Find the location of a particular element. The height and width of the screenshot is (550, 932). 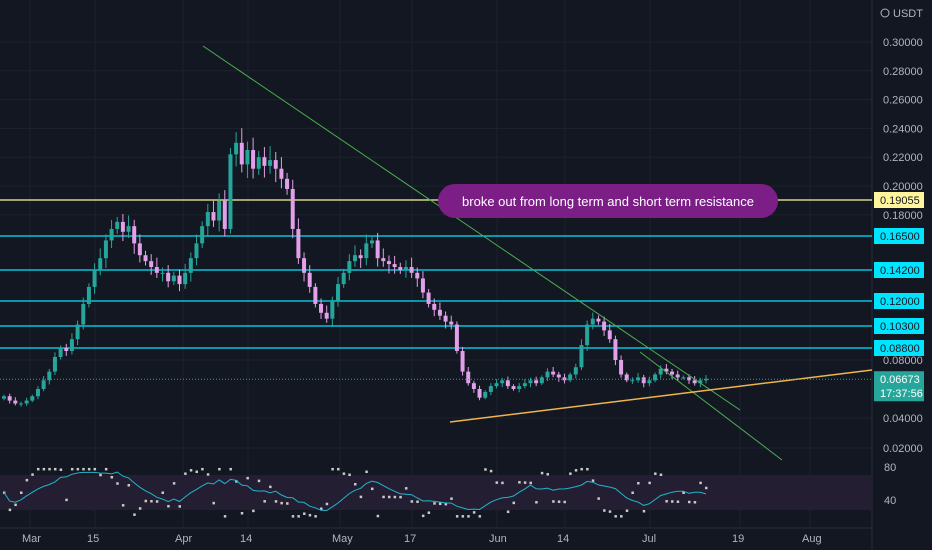

level-tag-label-4: 0.10300 is located at coordinates (900, 327).